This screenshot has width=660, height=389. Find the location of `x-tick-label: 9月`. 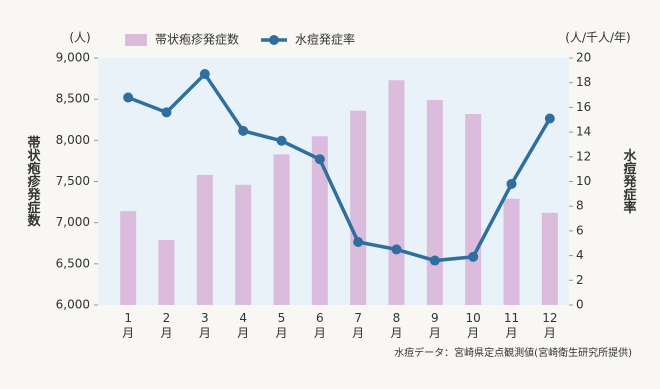

x-tick-label: 9月 is located at coordinates (434, 325).